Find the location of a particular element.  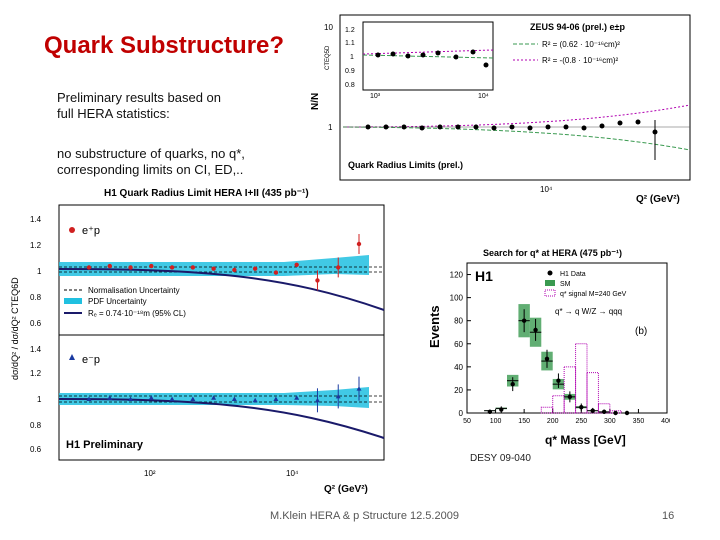

zeus-subtitle: Quark Radius Limits (prel.) is located at coordinates (405, 165).